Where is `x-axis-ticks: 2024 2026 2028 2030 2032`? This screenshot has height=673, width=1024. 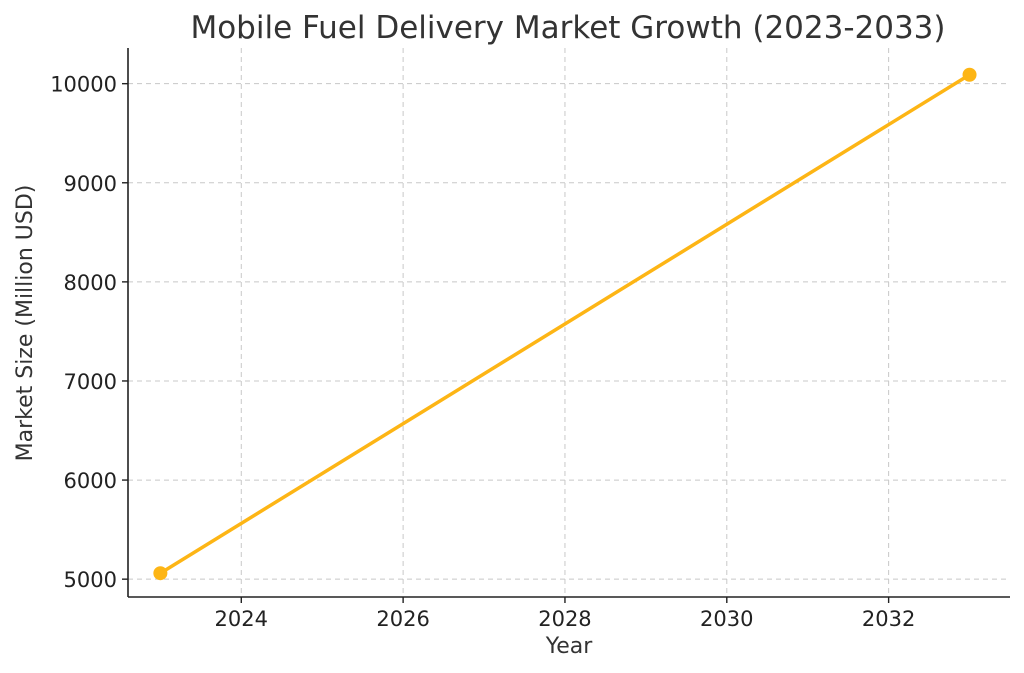 x-axis-ticks: 2024 2026 2028 2030 2032 is located at coordinates (565, 614).